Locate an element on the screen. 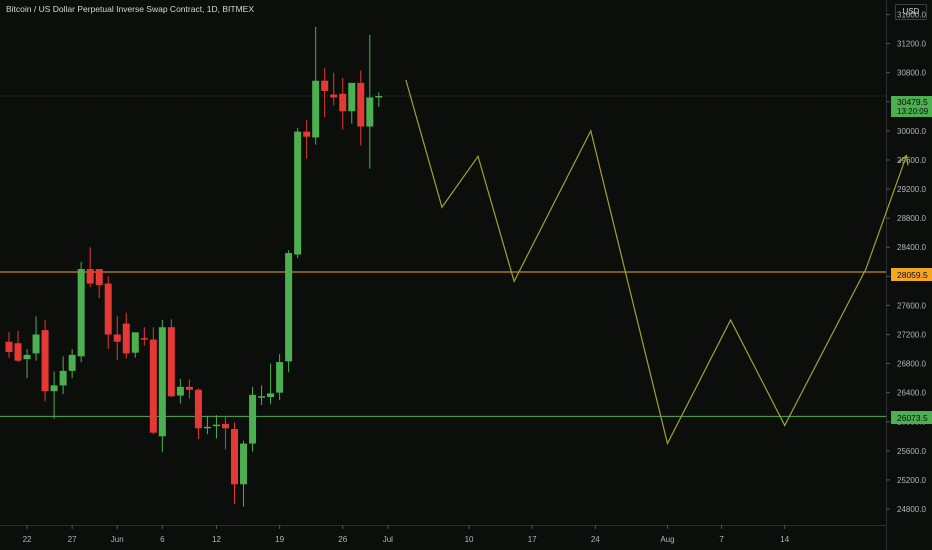 Image resolution: width=932 pixels, height=550 pixels. time-tick-label: 17 is located at coordinates (532, 539).